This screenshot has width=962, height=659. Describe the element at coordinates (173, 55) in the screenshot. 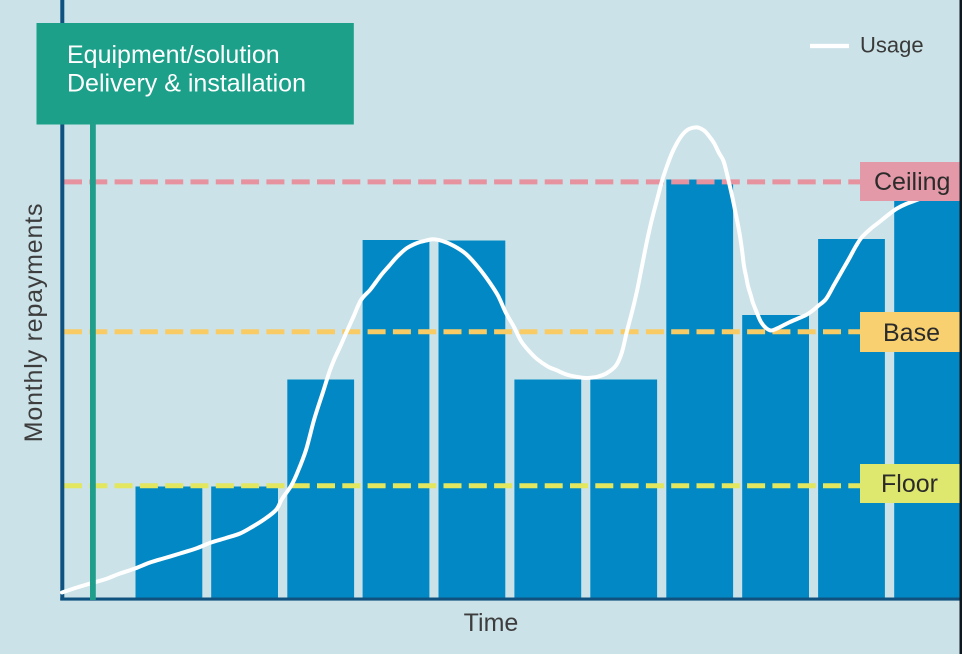

I see `svg-text: Equipment/solution` at that location.